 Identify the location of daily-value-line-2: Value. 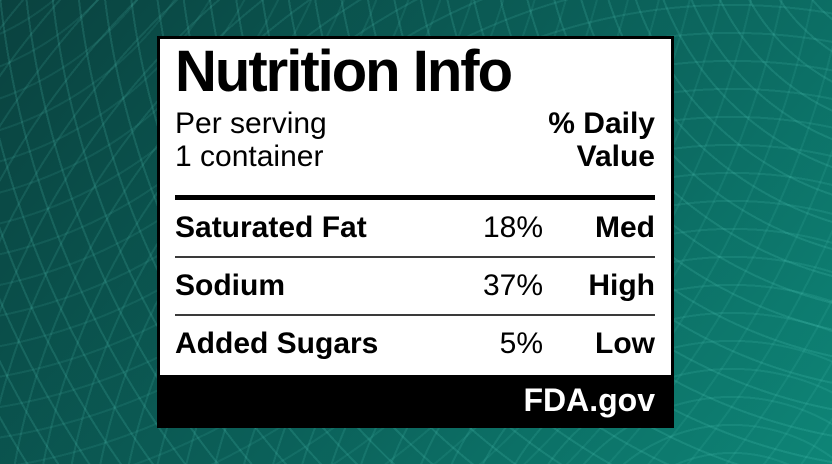
(615, 156).